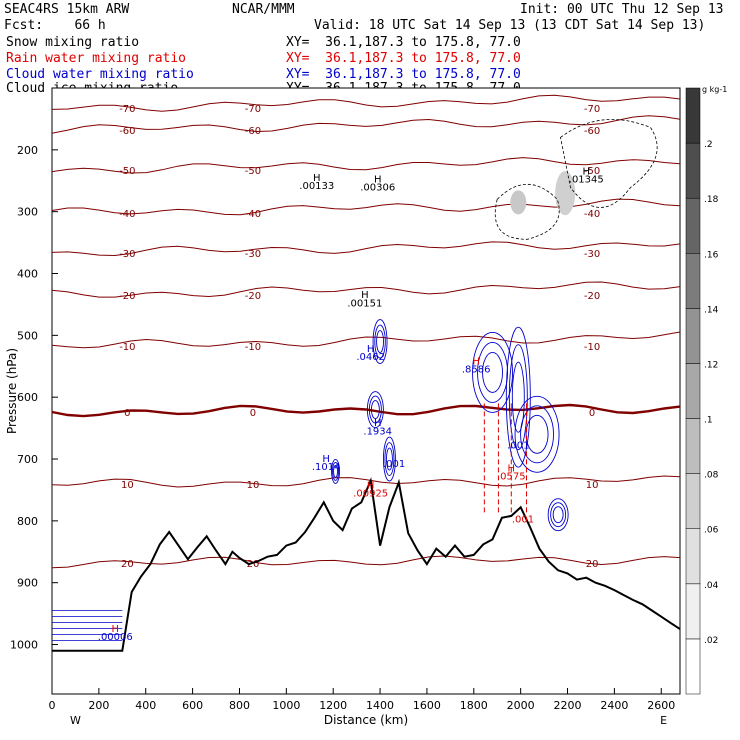 This screenshot has width=740, height=740. Describe the element at coordinates (565, 193) in the screenshot. I see `cloud-ice-shading` at that location.